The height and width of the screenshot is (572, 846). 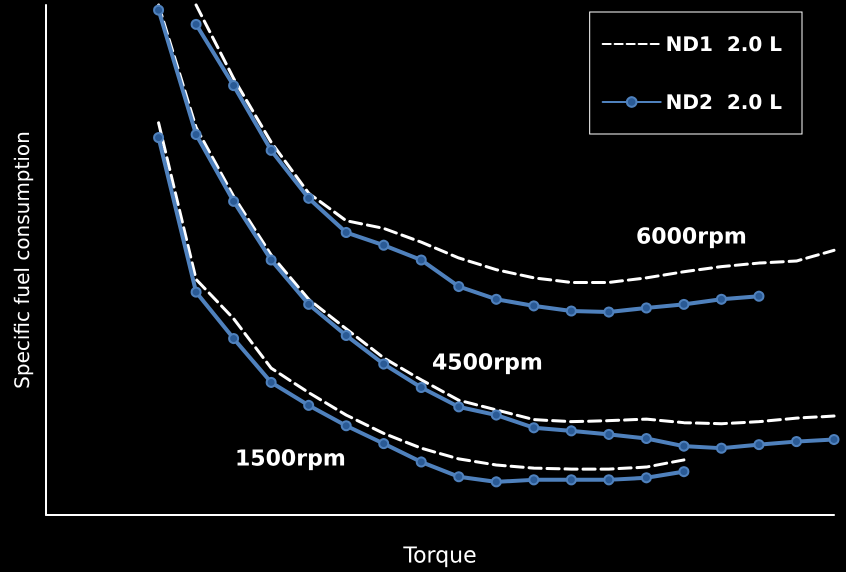 I want to click on annotation: 4500rpm, so click(x=487, y=363).